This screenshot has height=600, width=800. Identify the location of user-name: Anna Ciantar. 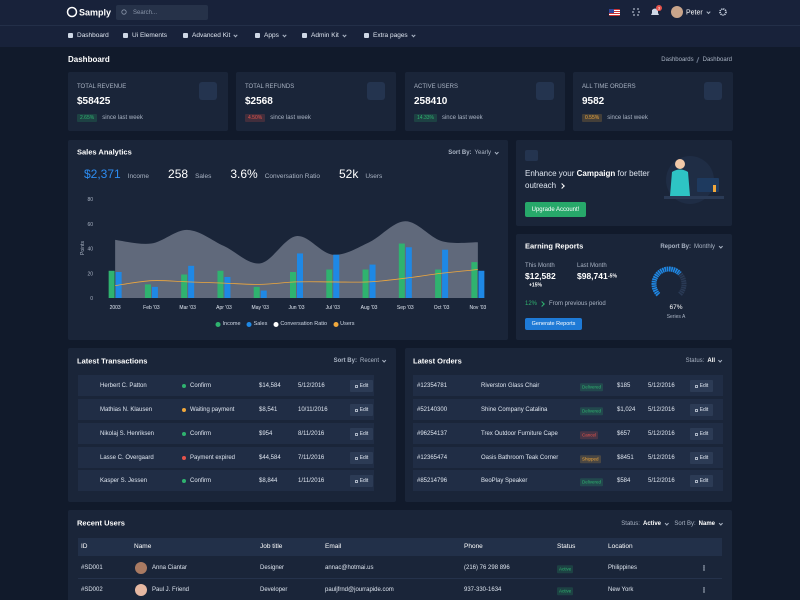
(170, 568).